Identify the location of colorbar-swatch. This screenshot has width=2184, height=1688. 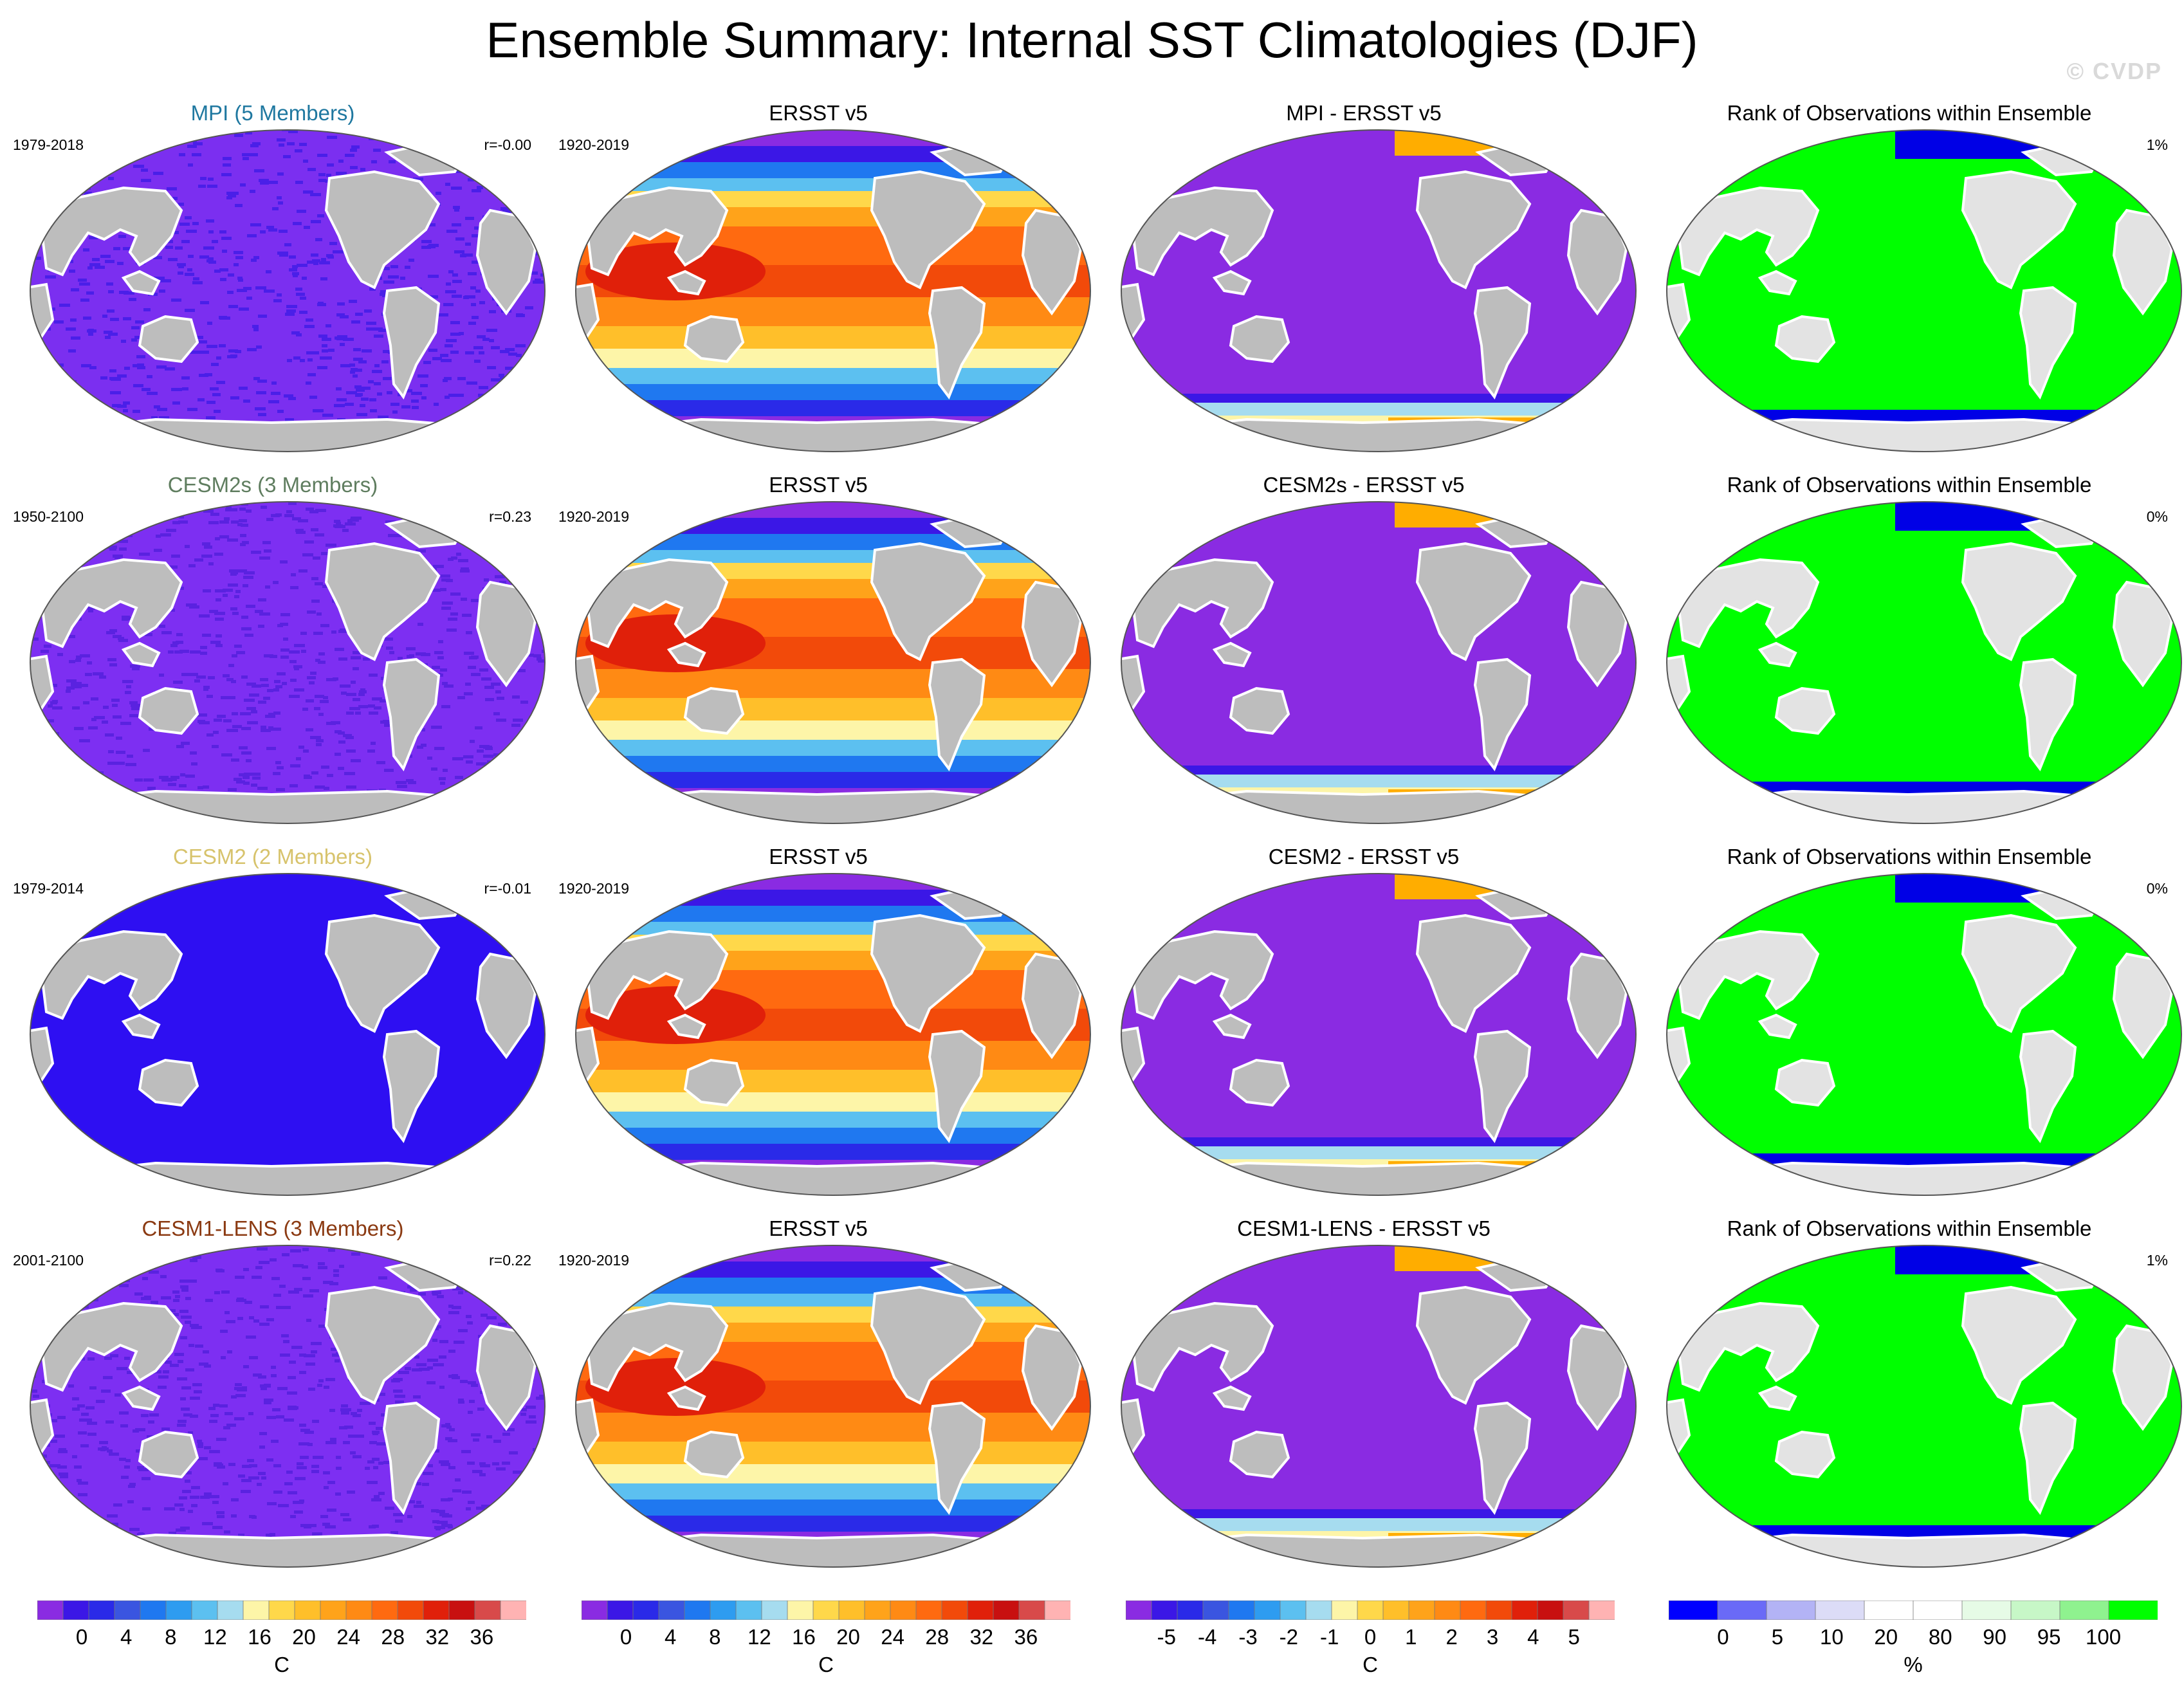
(929, 1611).